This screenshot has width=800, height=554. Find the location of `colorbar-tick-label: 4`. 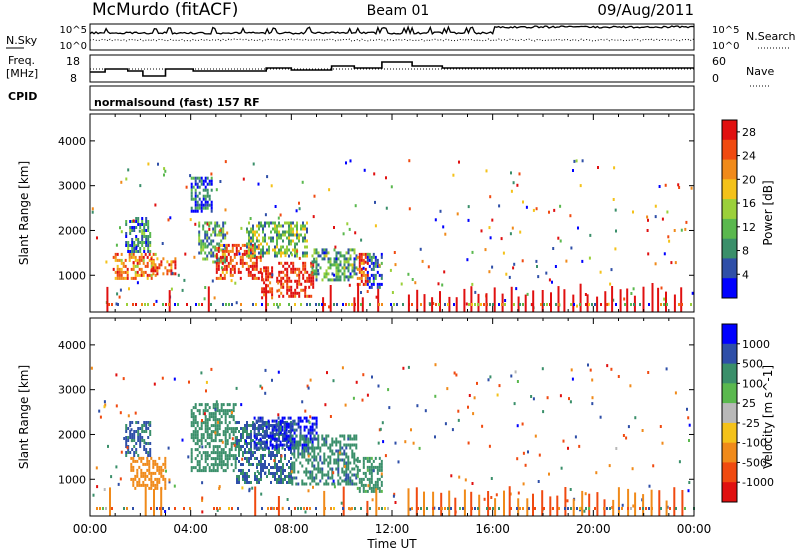

colorbar-tick-label: 4 is located at coordinates (745, 274).